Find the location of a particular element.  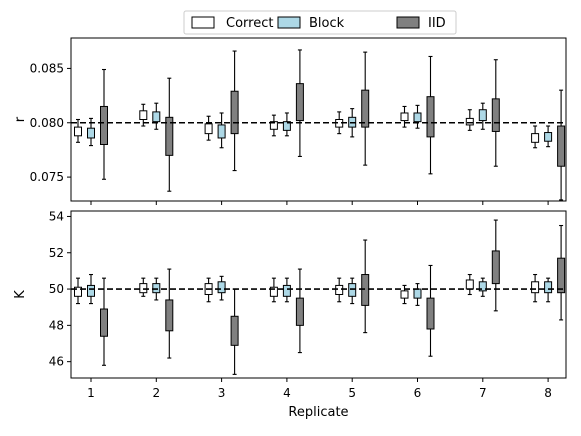

x-axis-label: Replicate is located at coordinates (318, 412).